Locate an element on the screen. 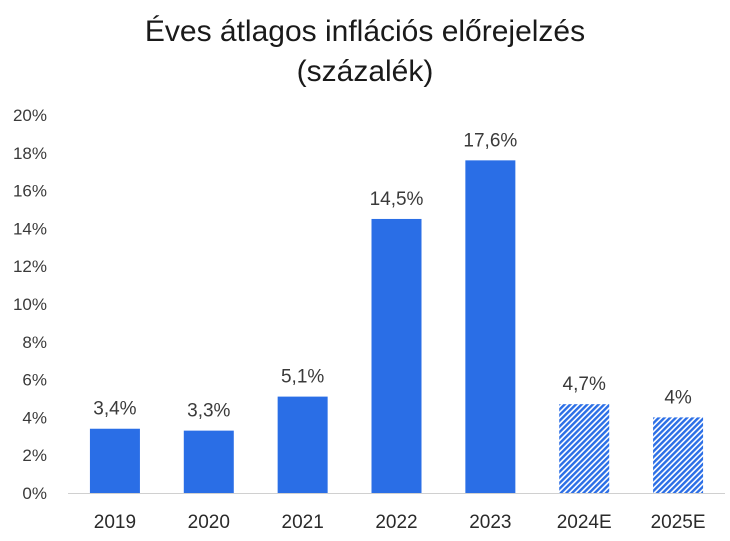 The height and width of the screenshot is (541, 730). x-tick-label: 2025E is located at coordinates (678, 522).